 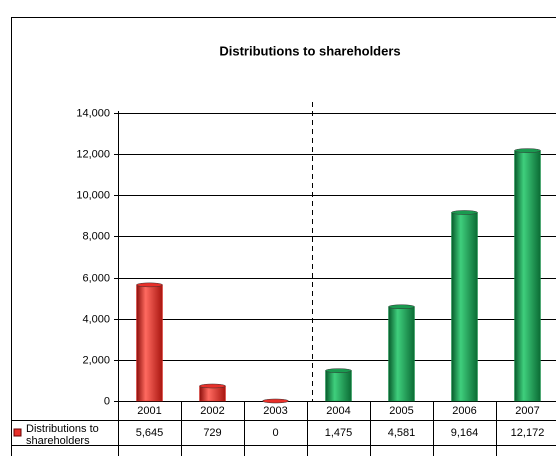 I want to click on table-value: 0, so click(x=275, y=433).